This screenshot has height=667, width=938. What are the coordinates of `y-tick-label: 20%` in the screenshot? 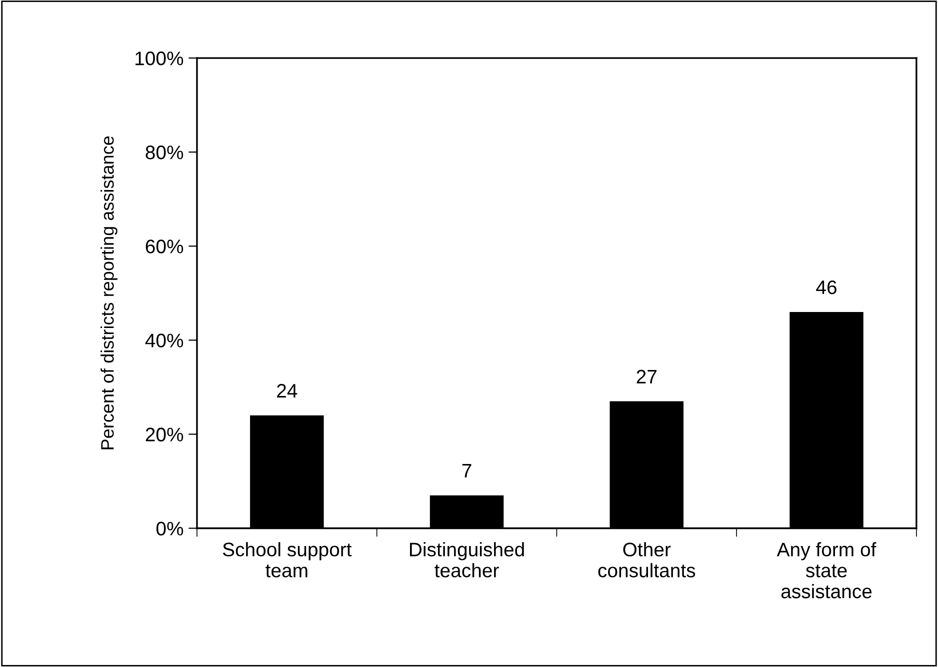 It's located at (165, 435).